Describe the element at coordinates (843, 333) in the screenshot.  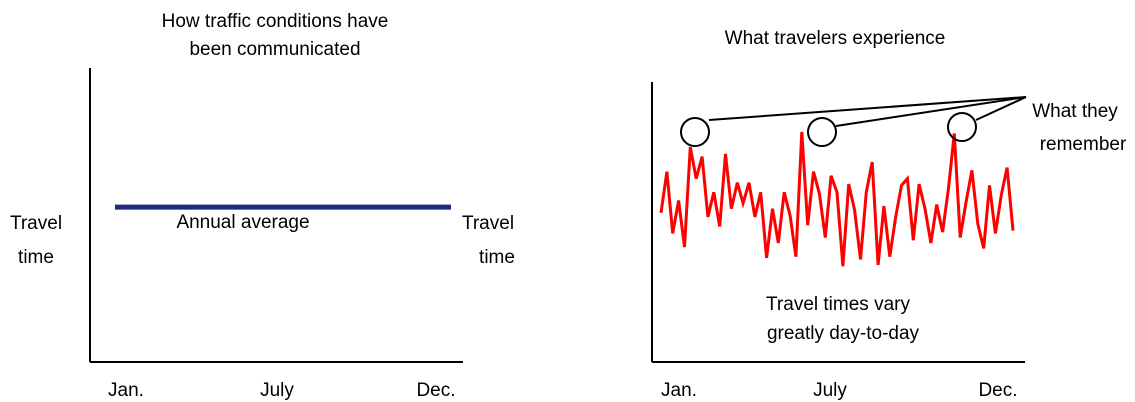
I see `center-annotation-line2: greatly day-to-day` at that location.